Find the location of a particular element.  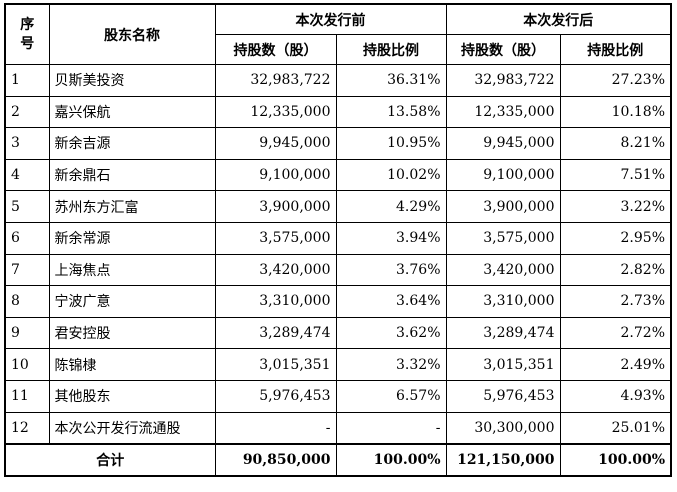

table-row: 4 新余鼎石 9,100,000 10.02% 9,100,000 7.51% is located at coordinates (338, 175).